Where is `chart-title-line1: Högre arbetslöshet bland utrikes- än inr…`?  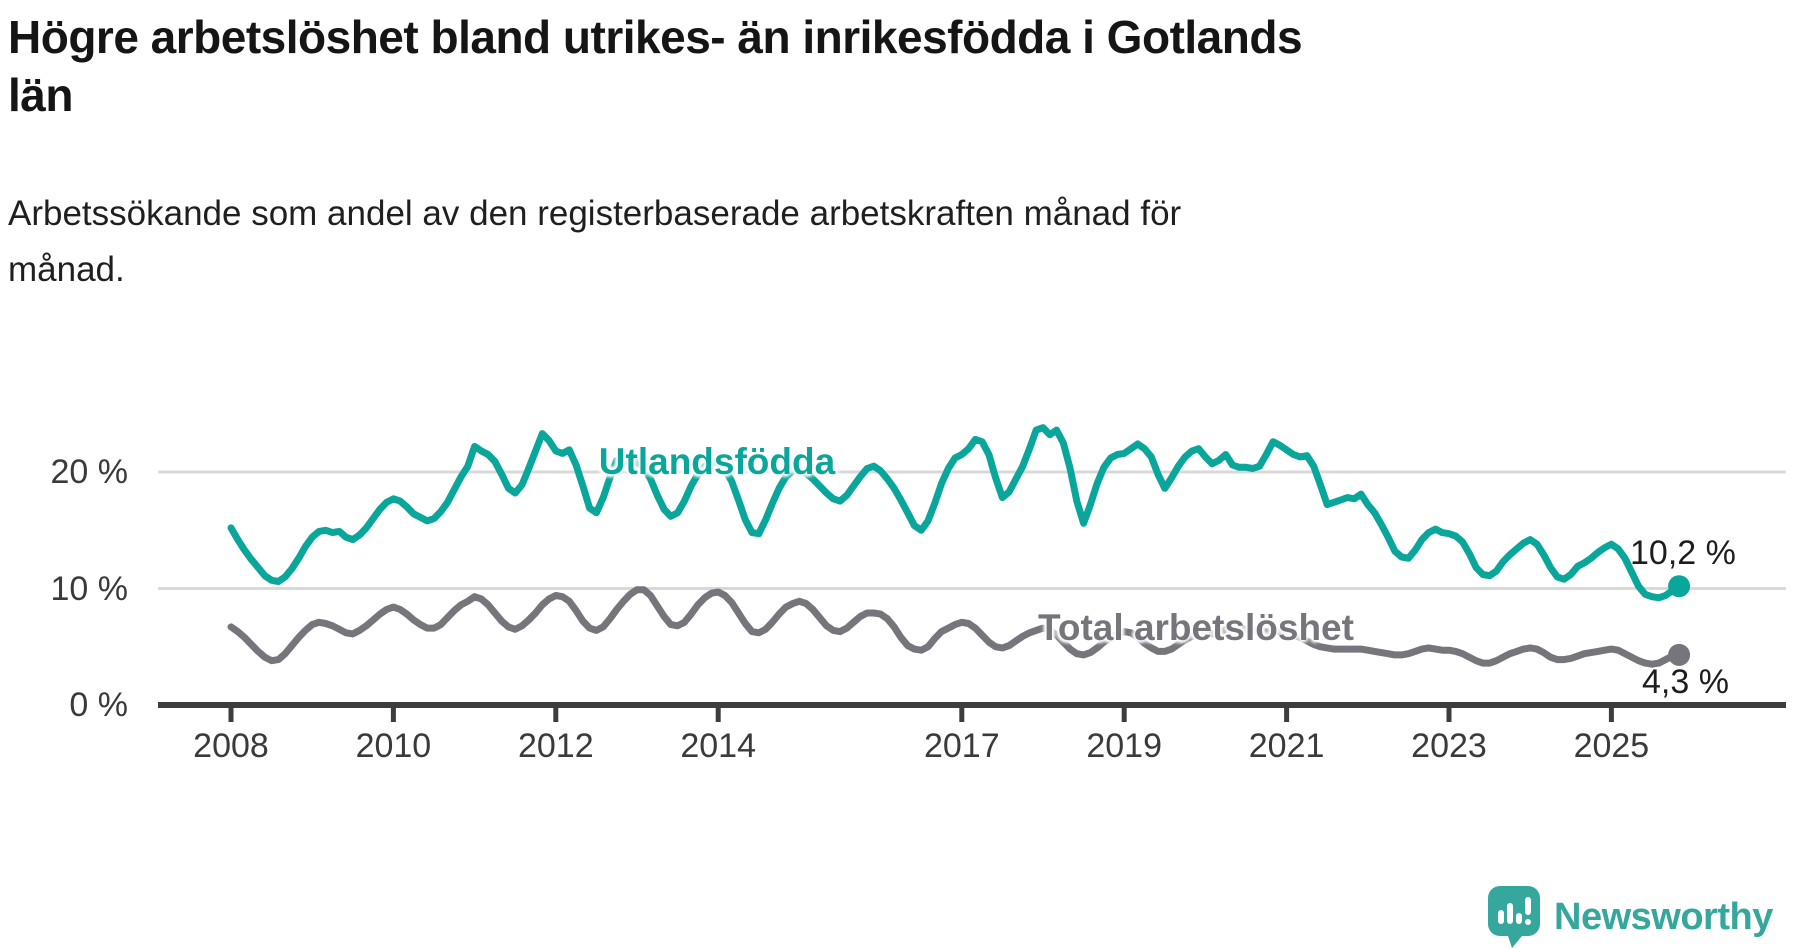 chart-title-line1: Högre arbetslöshet bland utrikes- än inr… is located at coordinates (655, 37).